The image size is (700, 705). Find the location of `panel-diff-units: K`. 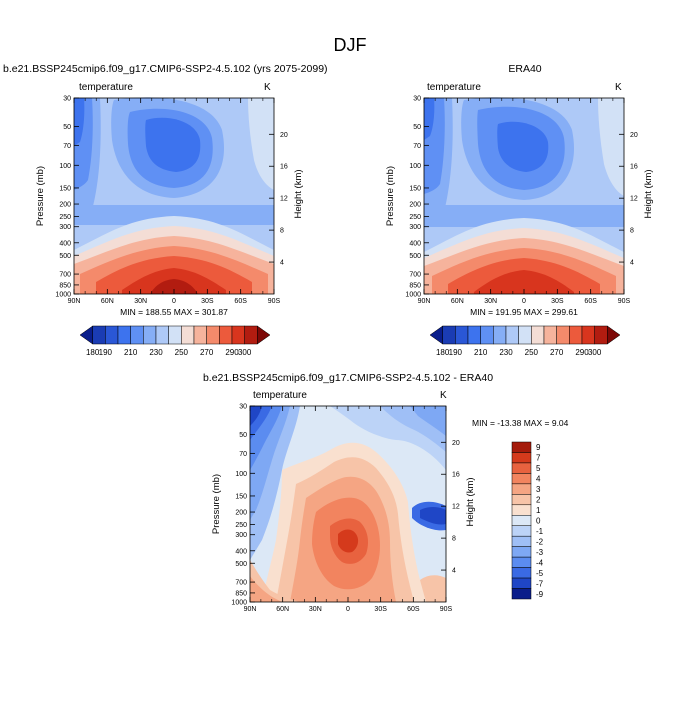

panel-diff-units: K is located at coordinates (443, 395).